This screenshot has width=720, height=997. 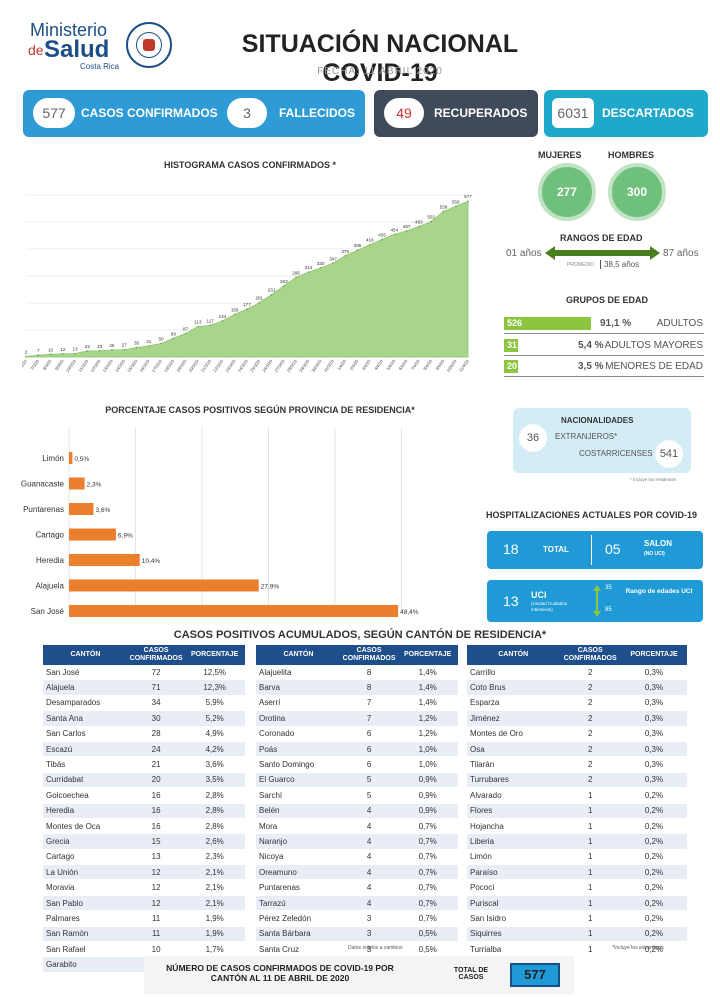 What do you see at coordinates (357, 749) in the screenshot?
I see `table-row: Poás 6 1,0%` at bounding box center [357, 749].